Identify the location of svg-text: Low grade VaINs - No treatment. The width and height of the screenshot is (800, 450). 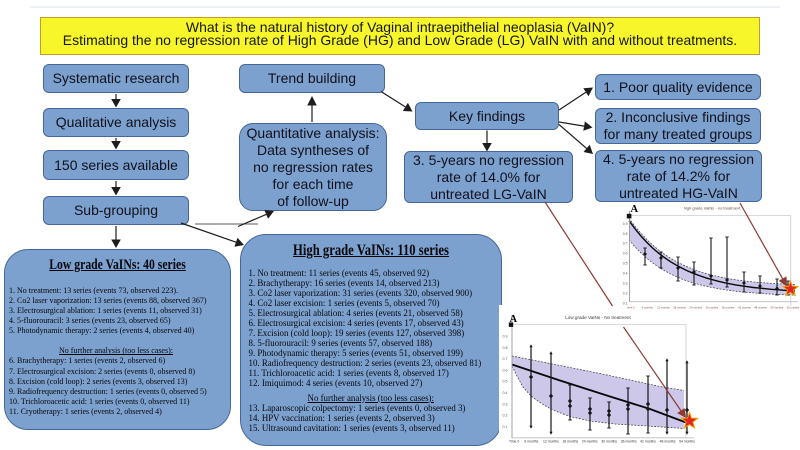
(598, 317).